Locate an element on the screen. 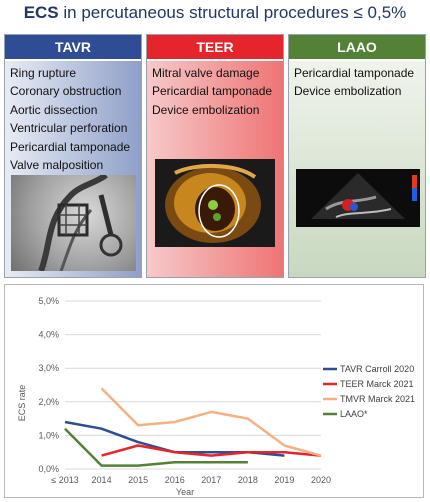 The height and width of the screenshot is (502, 430). legend-label: TMVR Marck 2021 is located at coordinates (377, 399).